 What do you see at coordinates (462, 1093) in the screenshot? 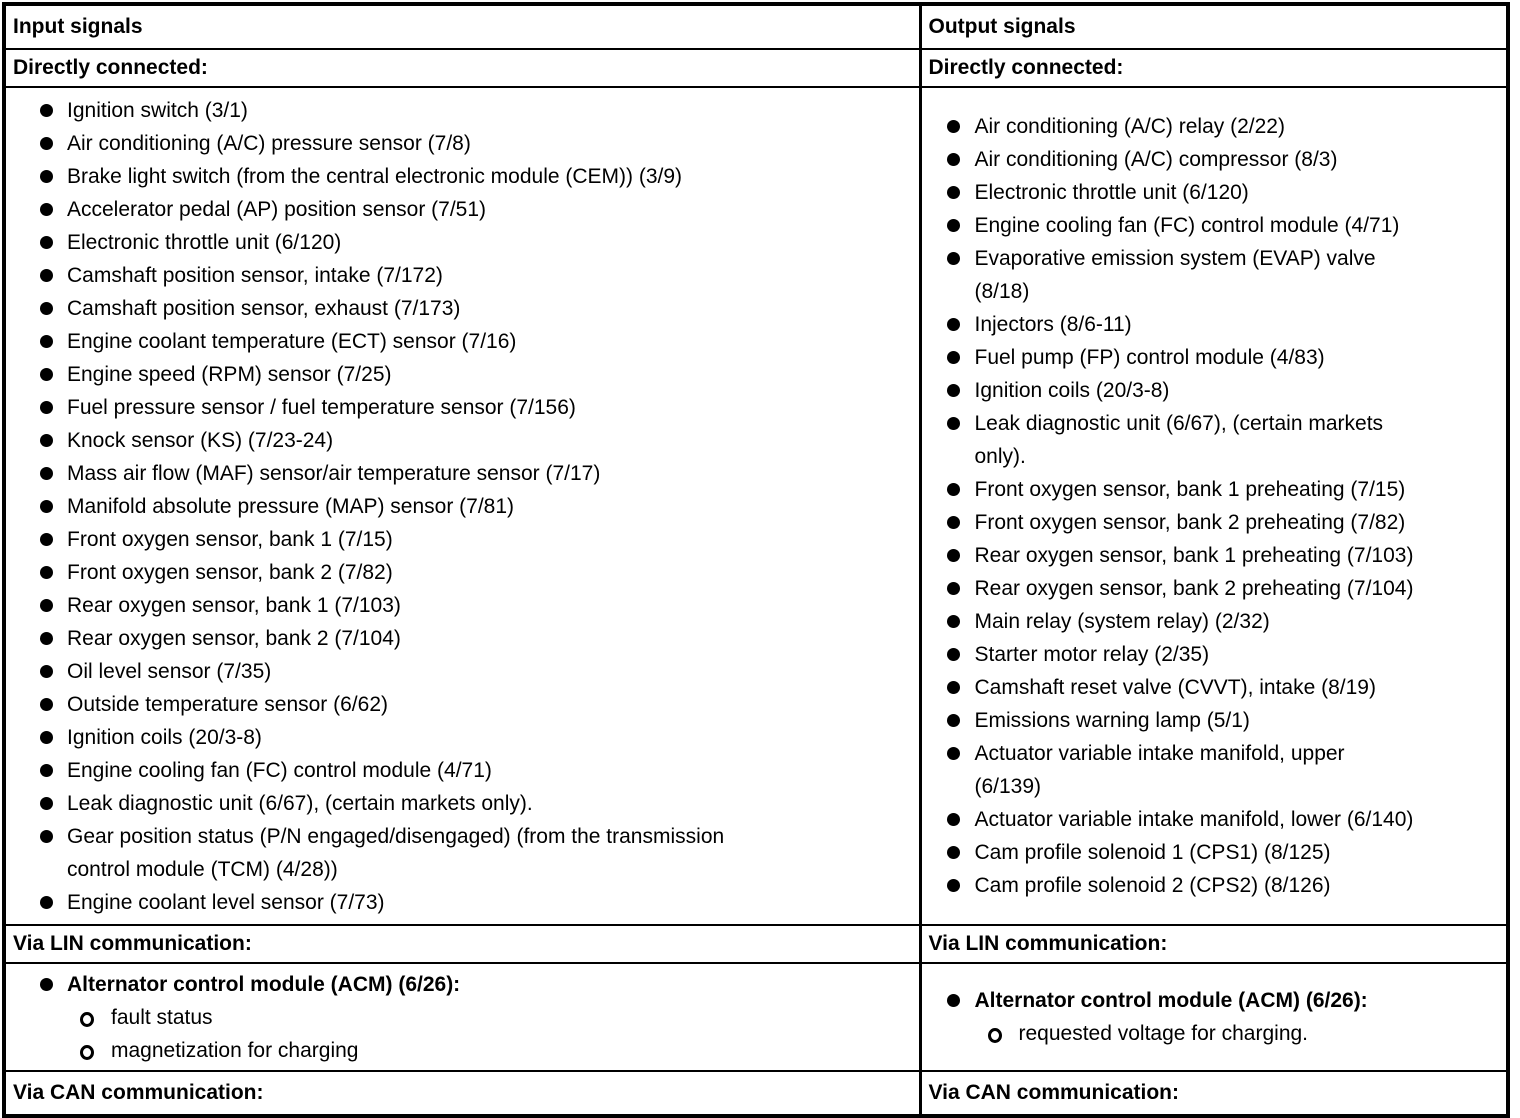
I see `input-via-can-label: Via CAN communication:` at bounding box center [462, 1093].